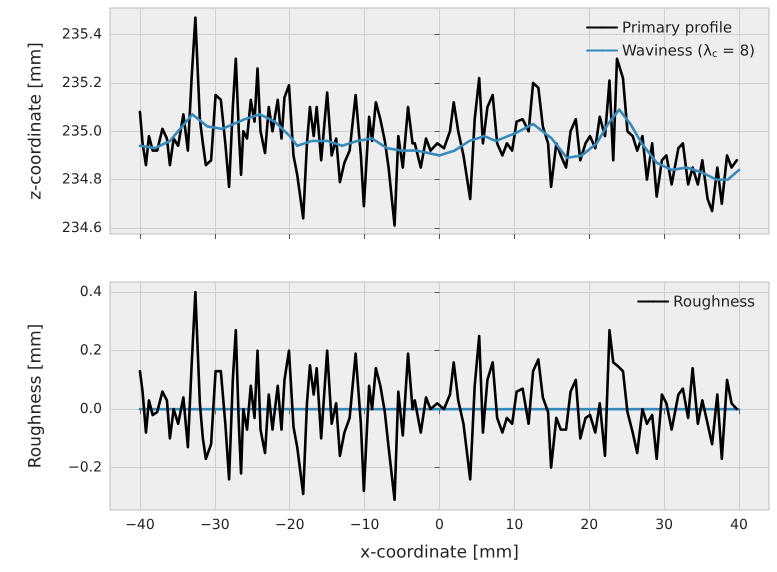 The width and height of the screenshot is (777, 572). I want to click on legend-label: Roughness, so click(714, 301).